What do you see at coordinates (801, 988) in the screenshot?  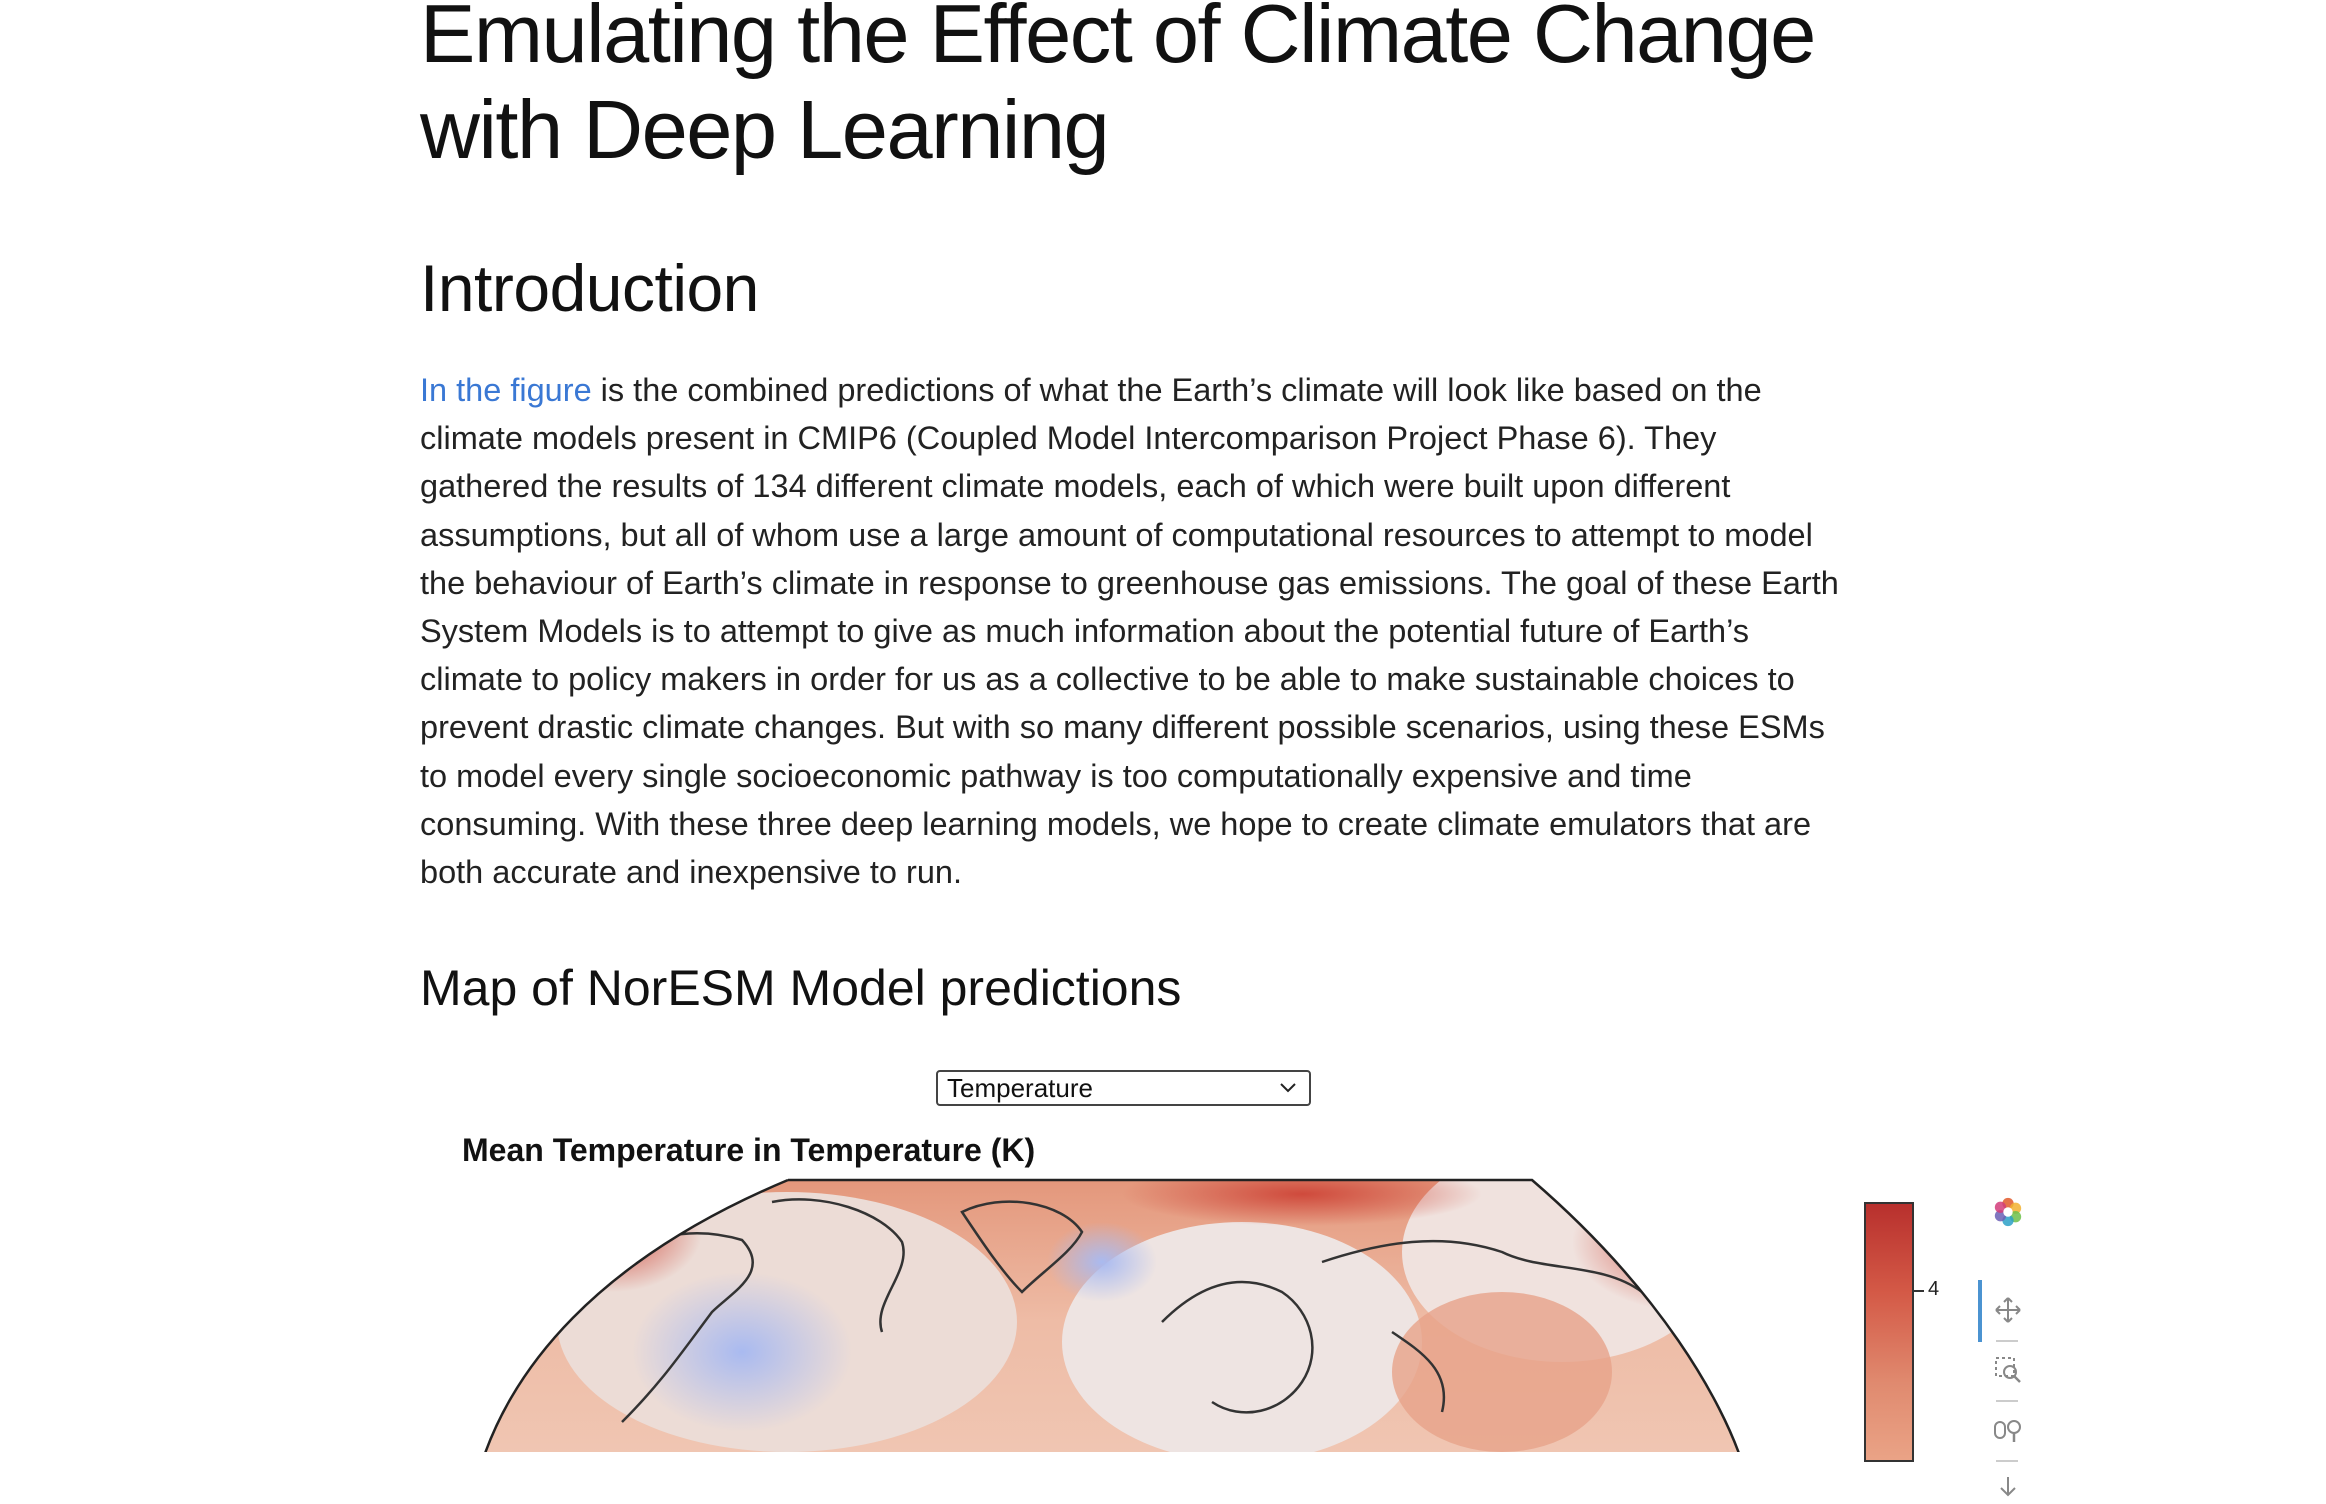 I see `map-heading: Map of NorESM Model predictions` at bounding box center [801, 988].